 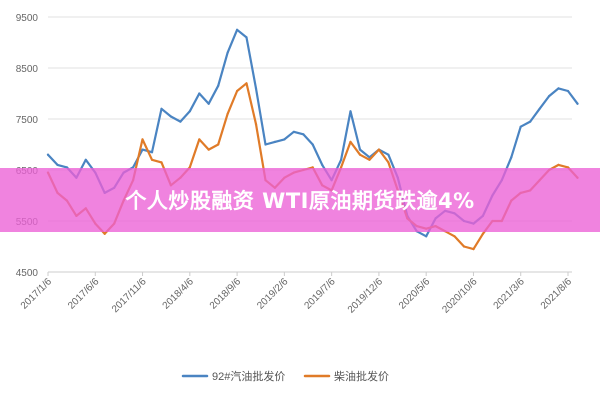 I want to click on x-tick-label: 2017/6/6, so click(x=84, y=294).